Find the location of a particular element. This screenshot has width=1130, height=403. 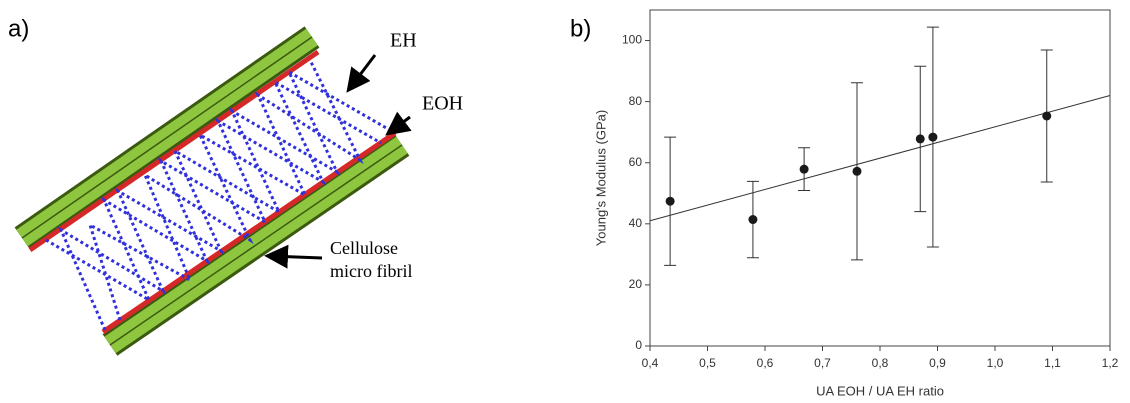

x-tick-label: 0,5 is located at coordinates (707, 363).